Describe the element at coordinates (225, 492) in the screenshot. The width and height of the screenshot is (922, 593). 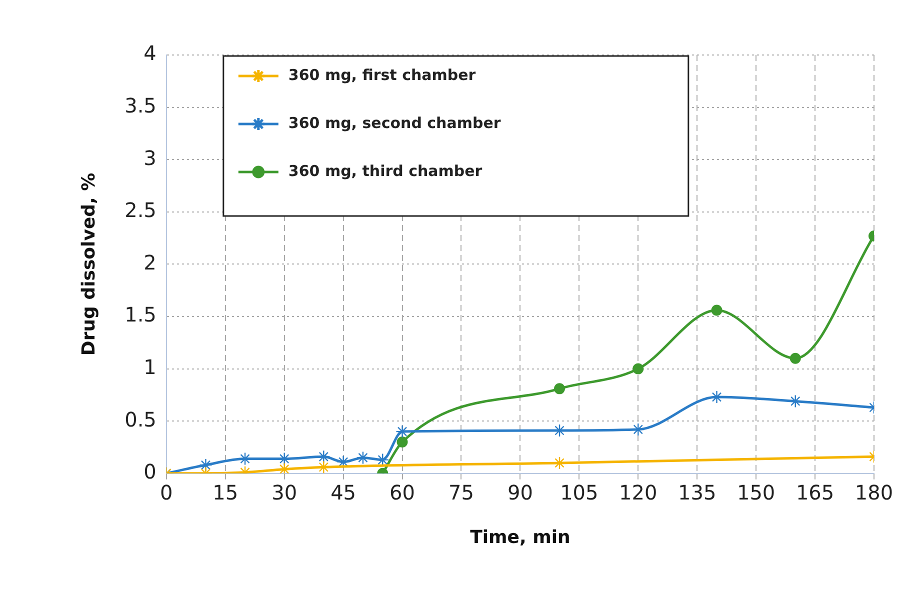
I see `x-tick-label: 15` at that location.